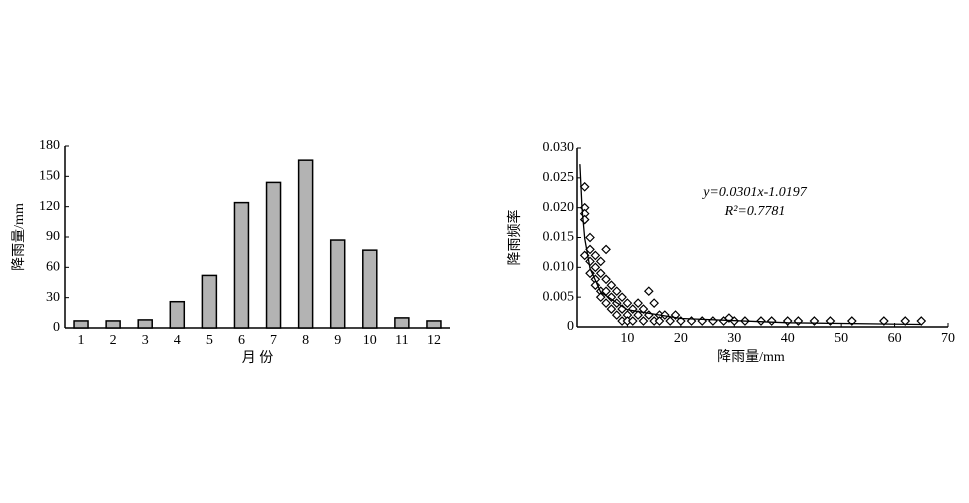  Describe the element at coordinates (559, 207) in the screenshot. I see `y-tick-label: 0.020` at that location.